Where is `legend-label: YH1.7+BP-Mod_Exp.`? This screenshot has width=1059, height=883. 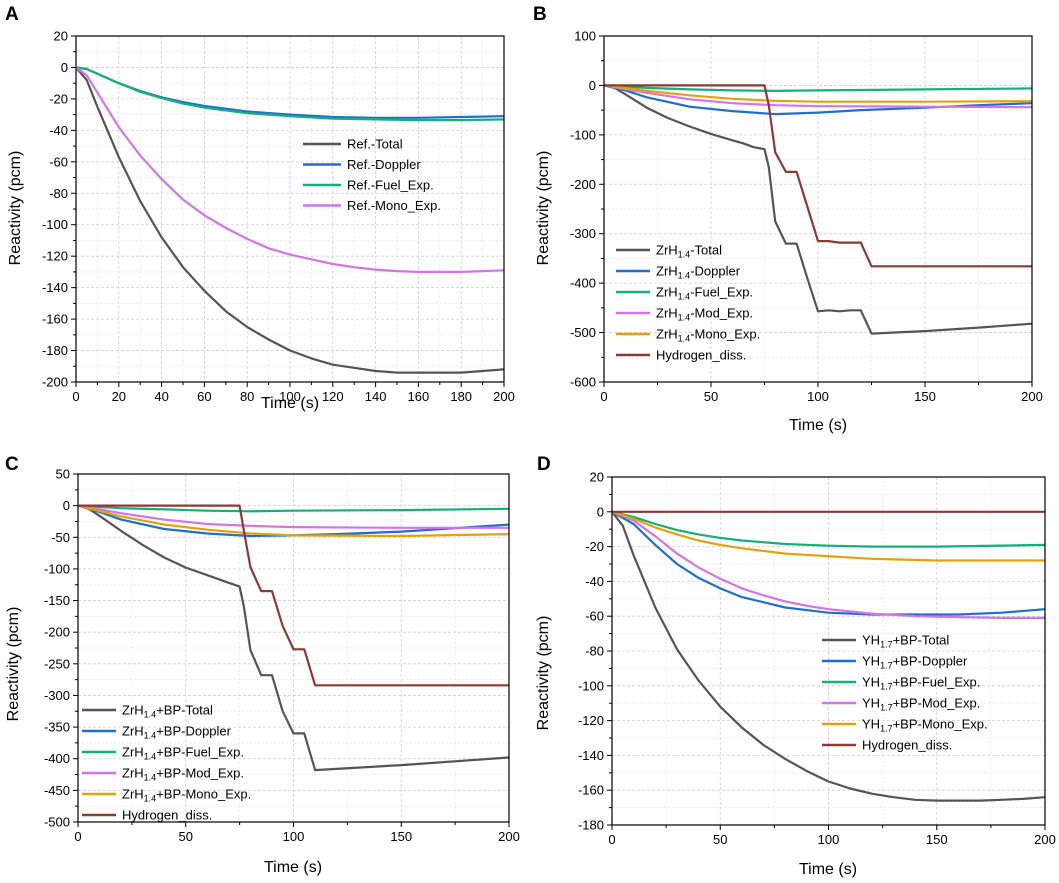 legend-label: YH1.7+BP-Mod_Exp. is located at coordinates (921, 704).